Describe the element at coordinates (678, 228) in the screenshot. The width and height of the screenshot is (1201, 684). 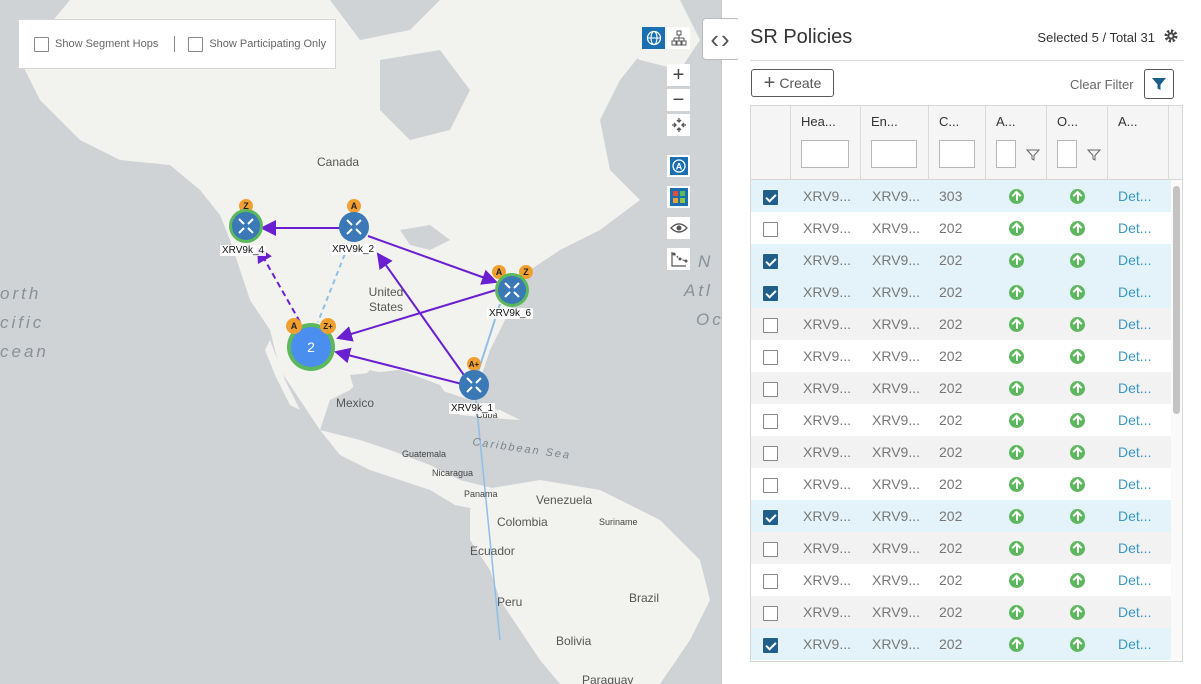
I see `visibility-button` at that location.